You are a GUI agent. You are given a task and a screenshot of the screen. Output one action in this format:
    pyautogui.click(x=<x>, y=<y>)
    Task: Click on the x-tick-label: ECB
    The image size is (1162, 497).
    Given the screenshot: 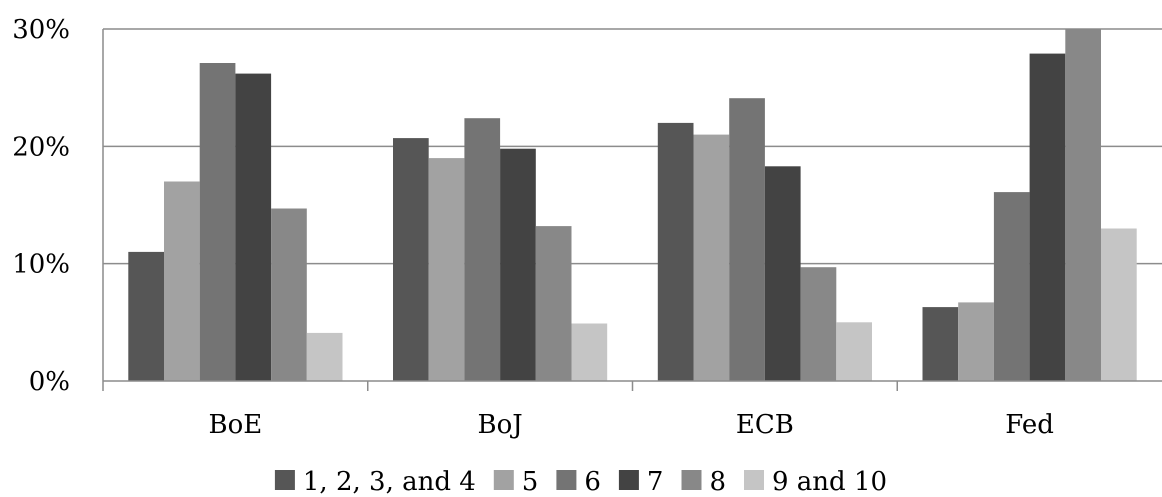 What is the action you would take?
    pyautogui.click(x=765, y=425)
    